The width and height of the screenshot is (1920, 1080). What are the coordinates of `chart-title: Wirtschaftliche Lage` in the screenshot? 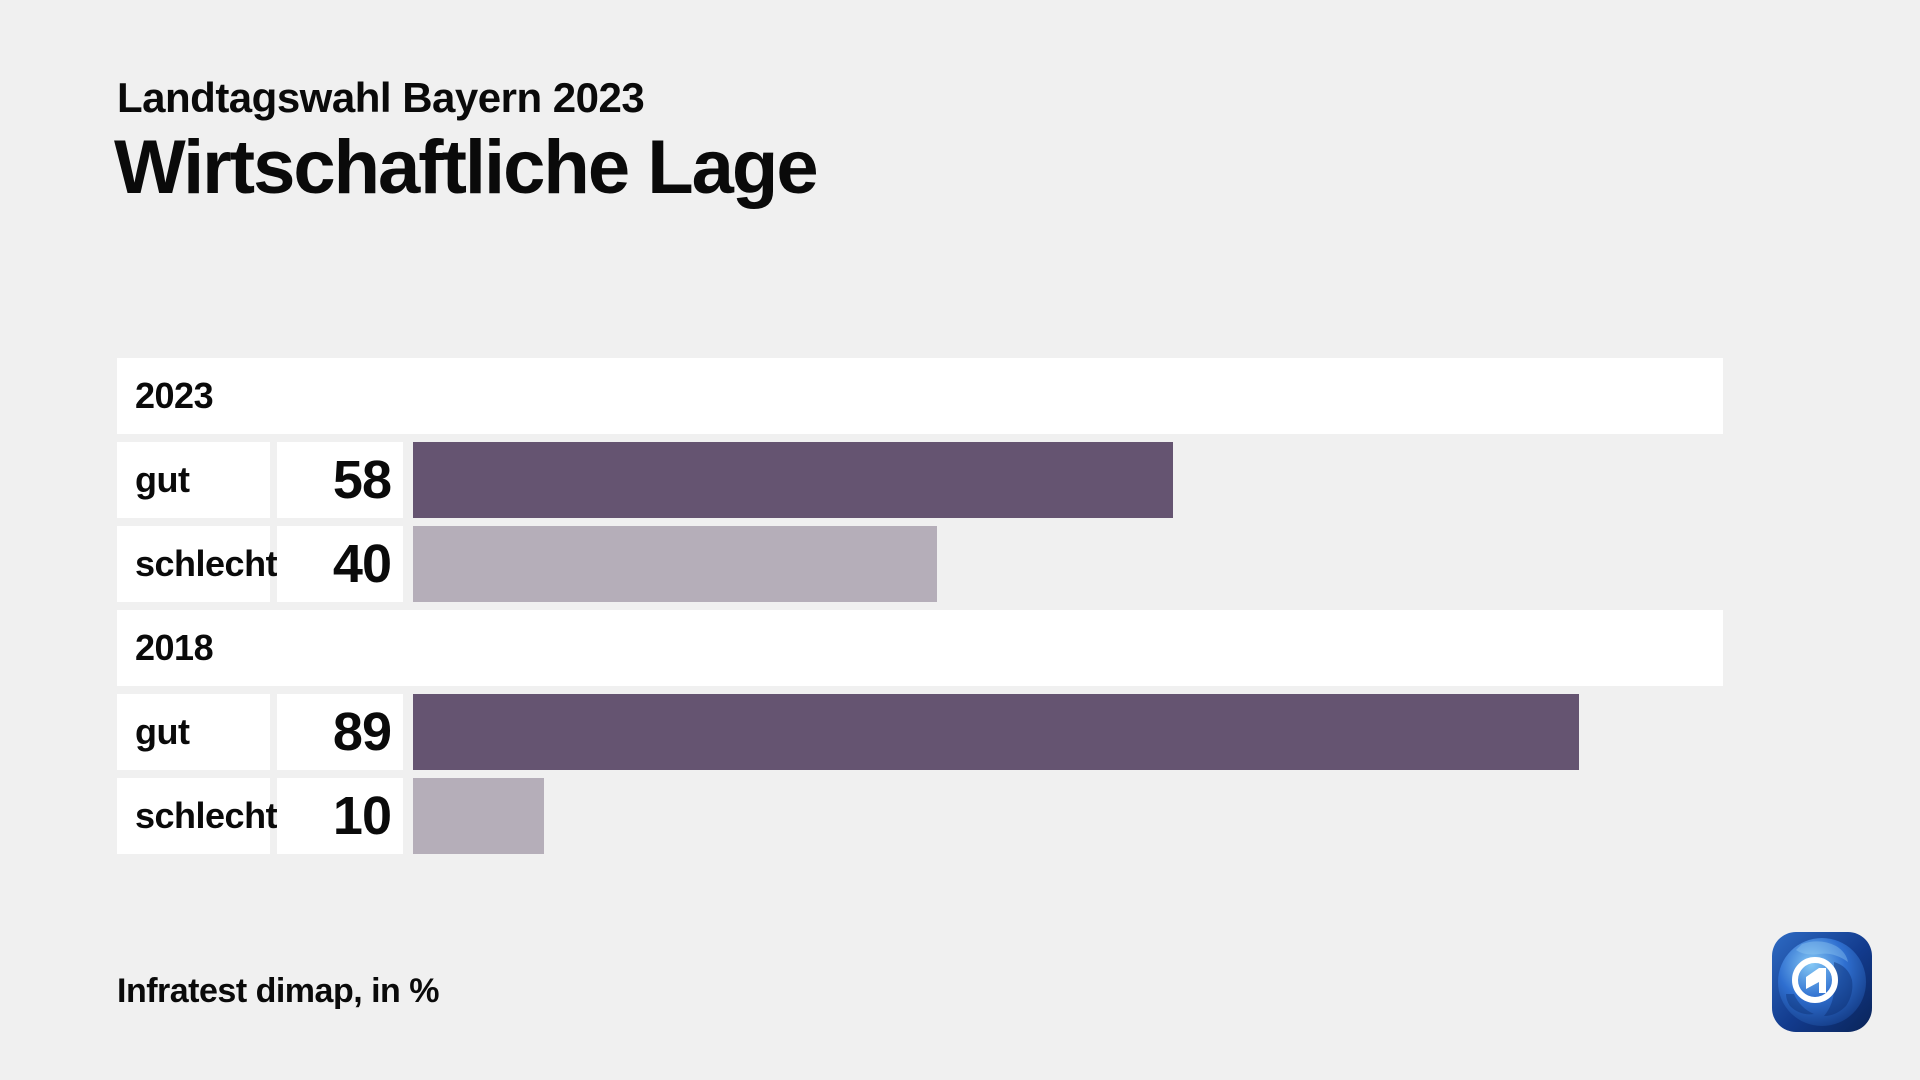 It's located at (466, 167).